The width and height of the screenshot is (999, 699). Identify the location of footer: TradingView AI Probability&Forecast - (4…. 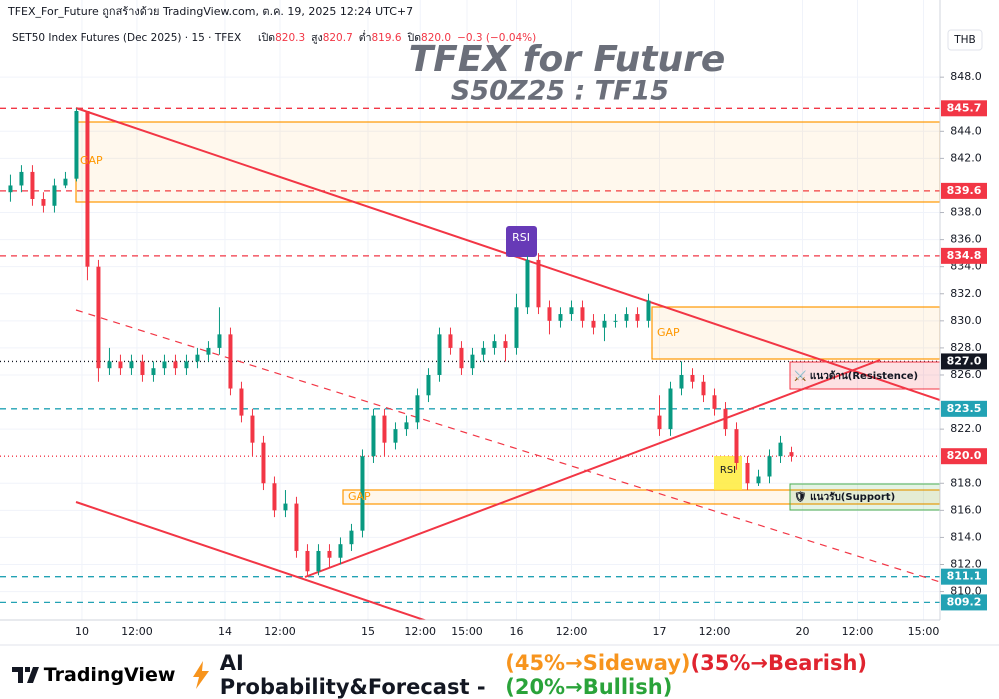
(499, 674).